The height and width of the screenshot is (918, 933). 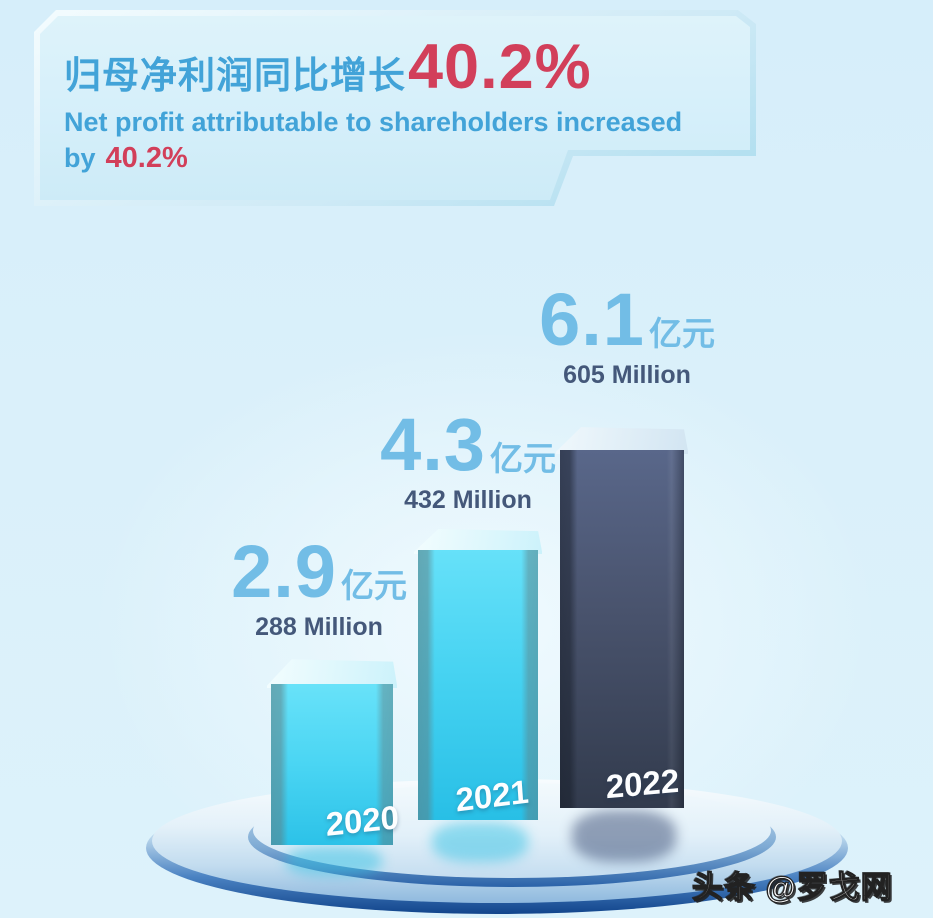 I want to click on value-million-2020: 288 Million, so click(x=319, y=627).